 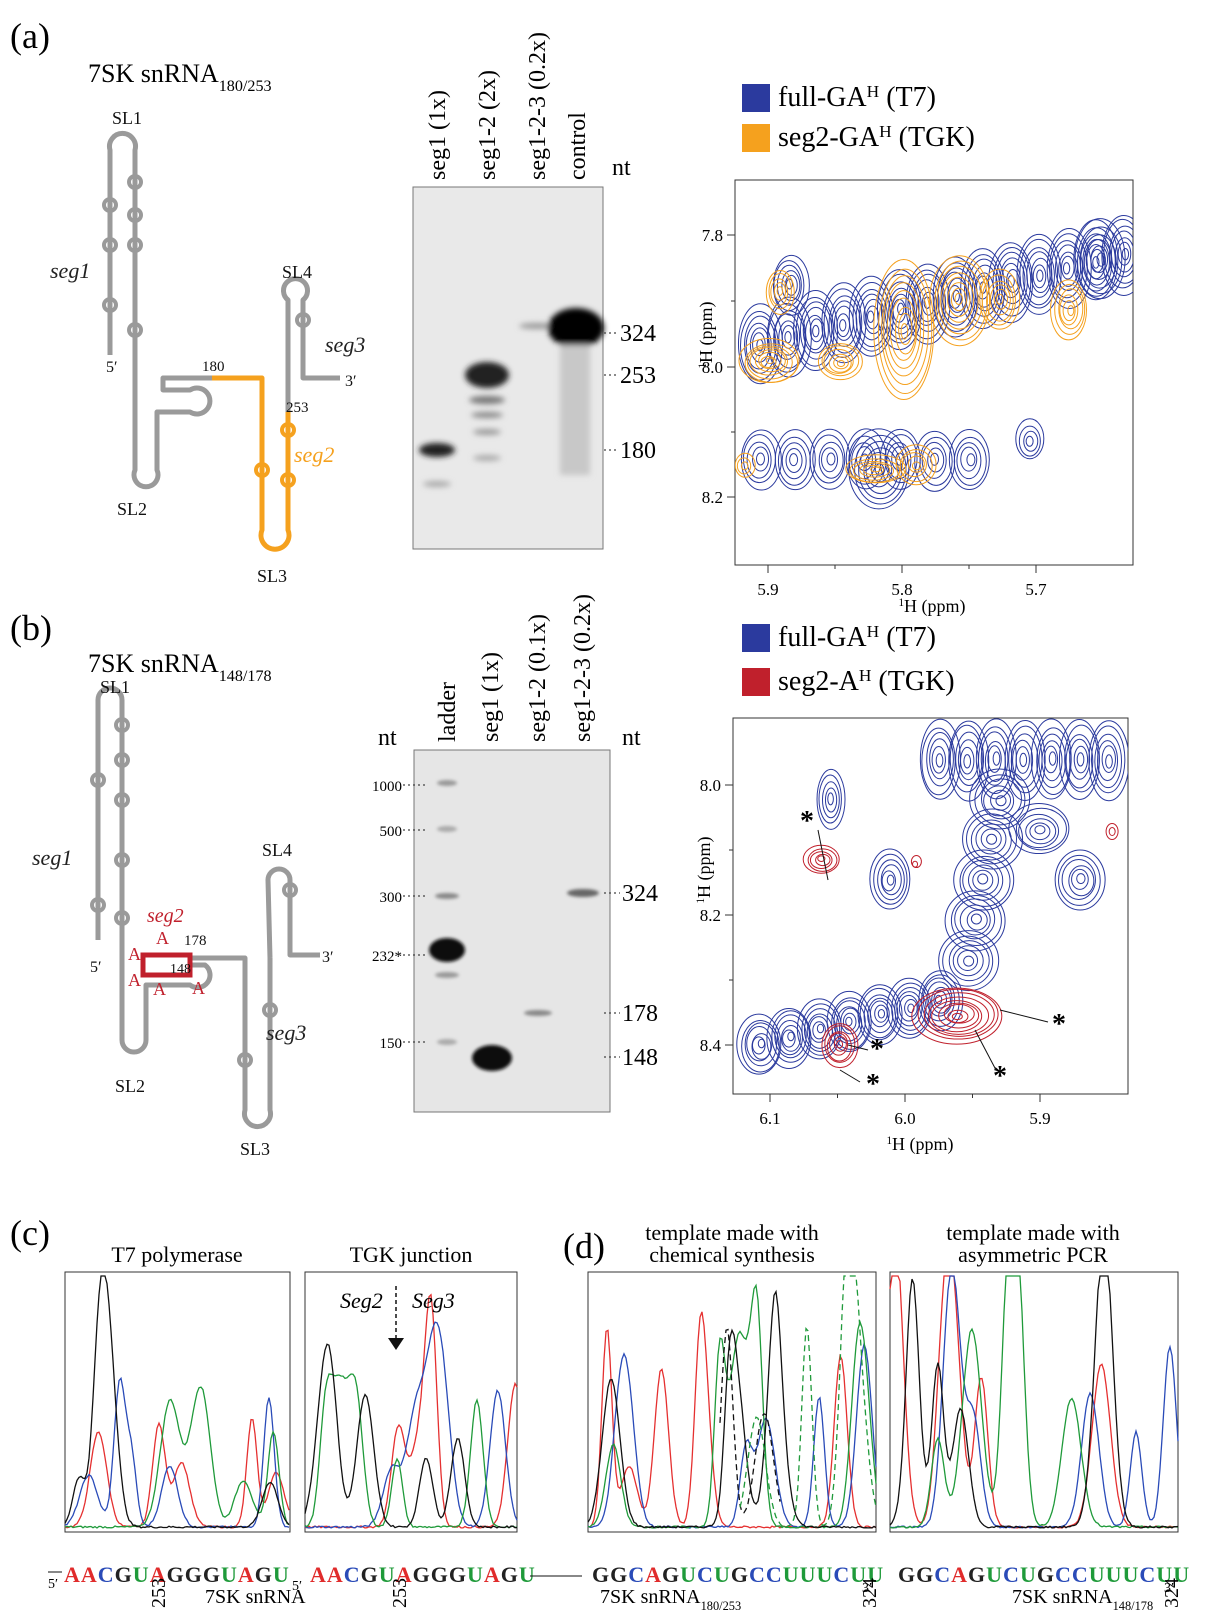 I want to click on panel-title: 7SK snRNA148/178, so click(x=180, y=667).